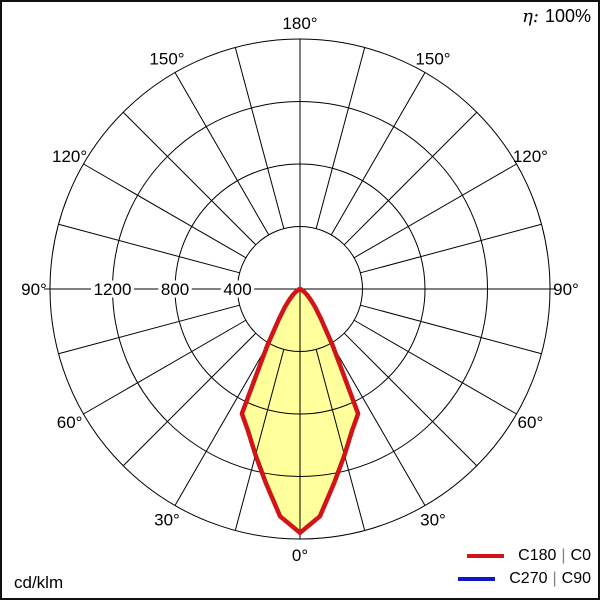  What do you see at coordinates (299, 23) in the screenshot?
I see `angle-label: 180°` at bounding box center [299, 23].